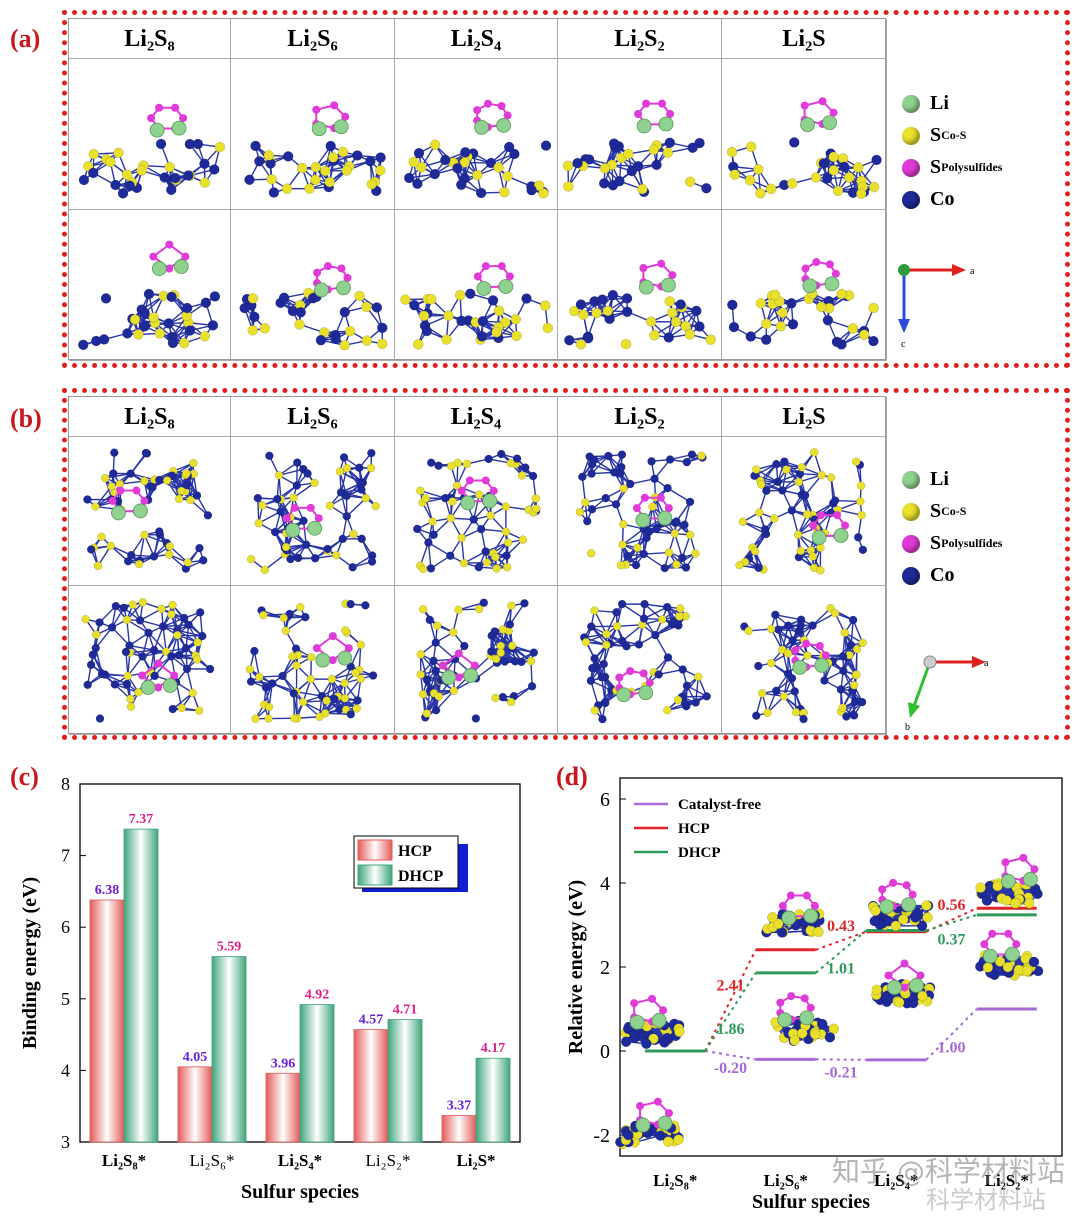 The height and width of the screenshot is (1217, 1080). What do you see at coordinates (410, 863) in the screenshot?
I see `chart-legend-c: HCP DHCP` at bounding box center [410, 863].